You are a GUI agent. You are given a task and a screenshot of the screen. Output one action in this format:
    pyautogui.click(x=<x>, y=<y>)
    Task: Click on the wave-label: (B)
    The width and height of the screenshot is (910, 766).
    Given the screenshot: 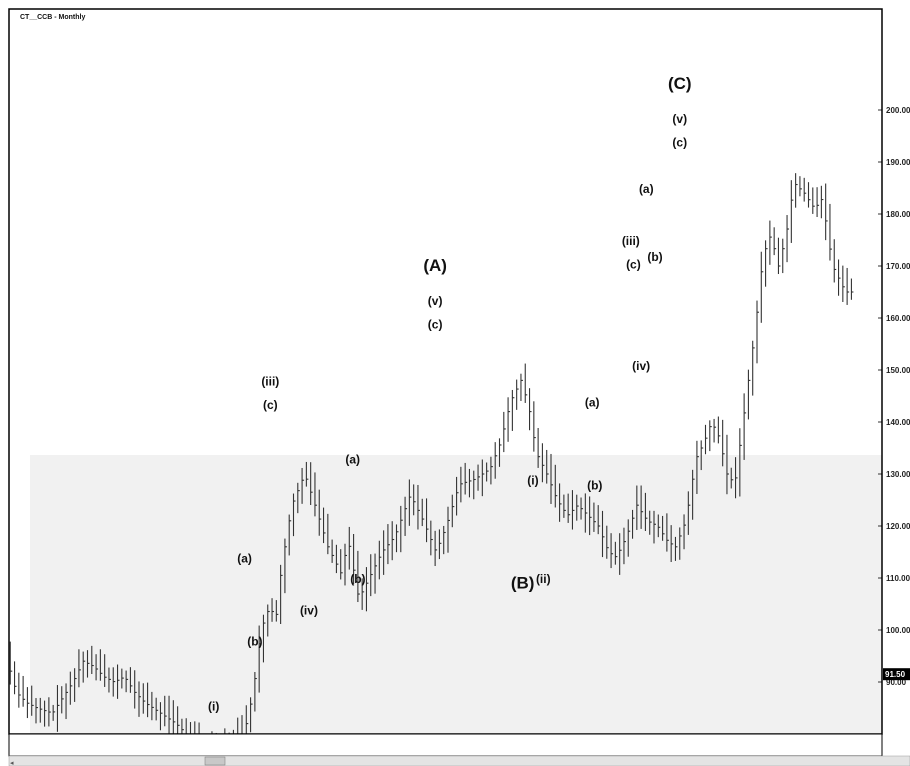 What is the action you would take?
    pyautogui.click(x=523, y=582)
    